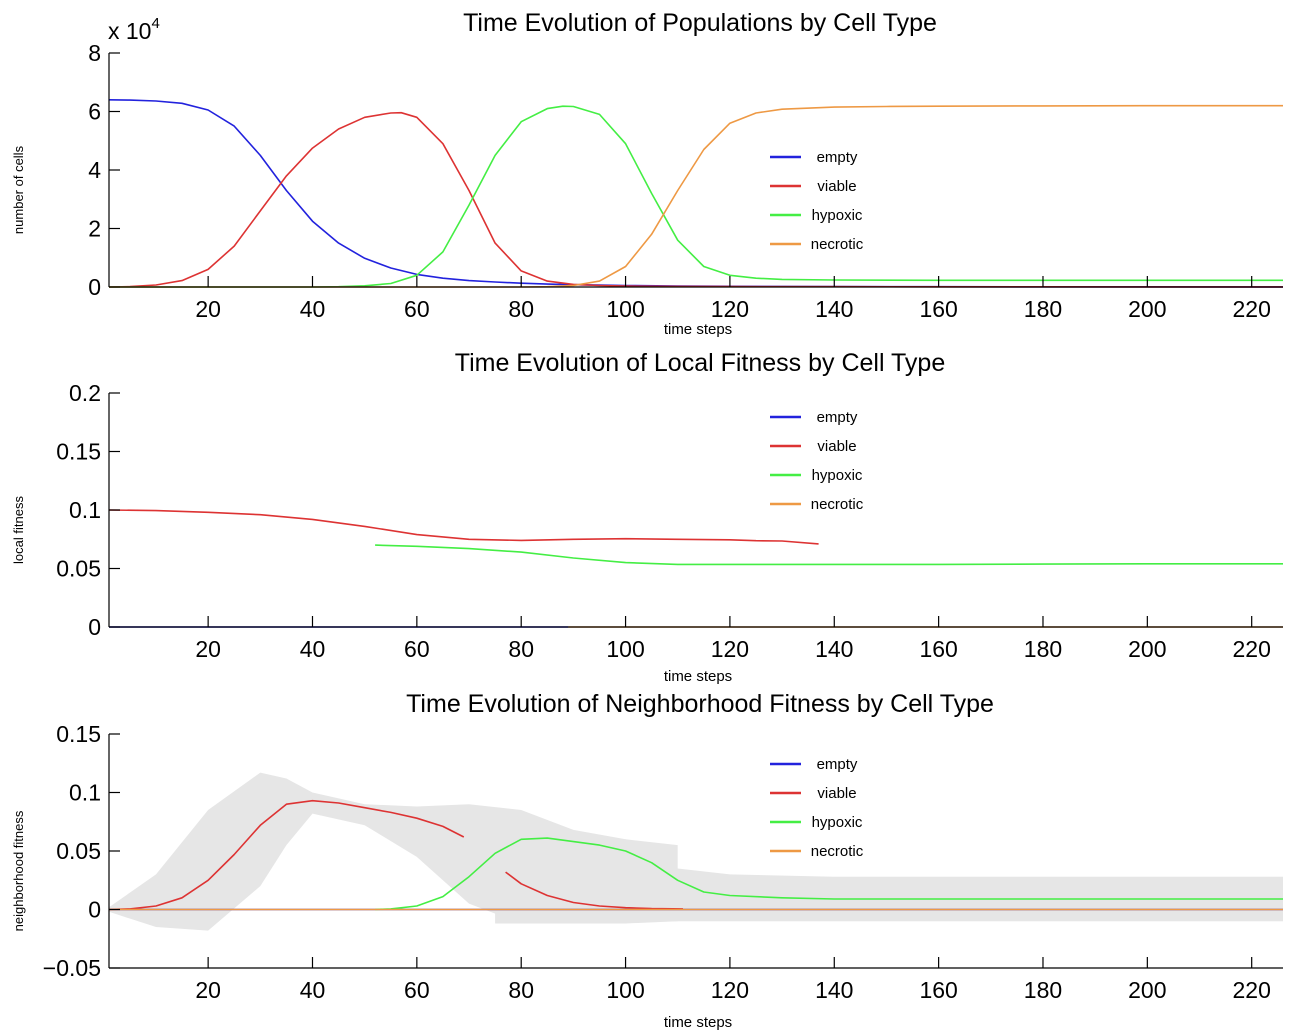 Image resolution: width=1290 pixels, height=1032 pixels. I want to click on y-multiplier-base: x 10, so click(129, 31).